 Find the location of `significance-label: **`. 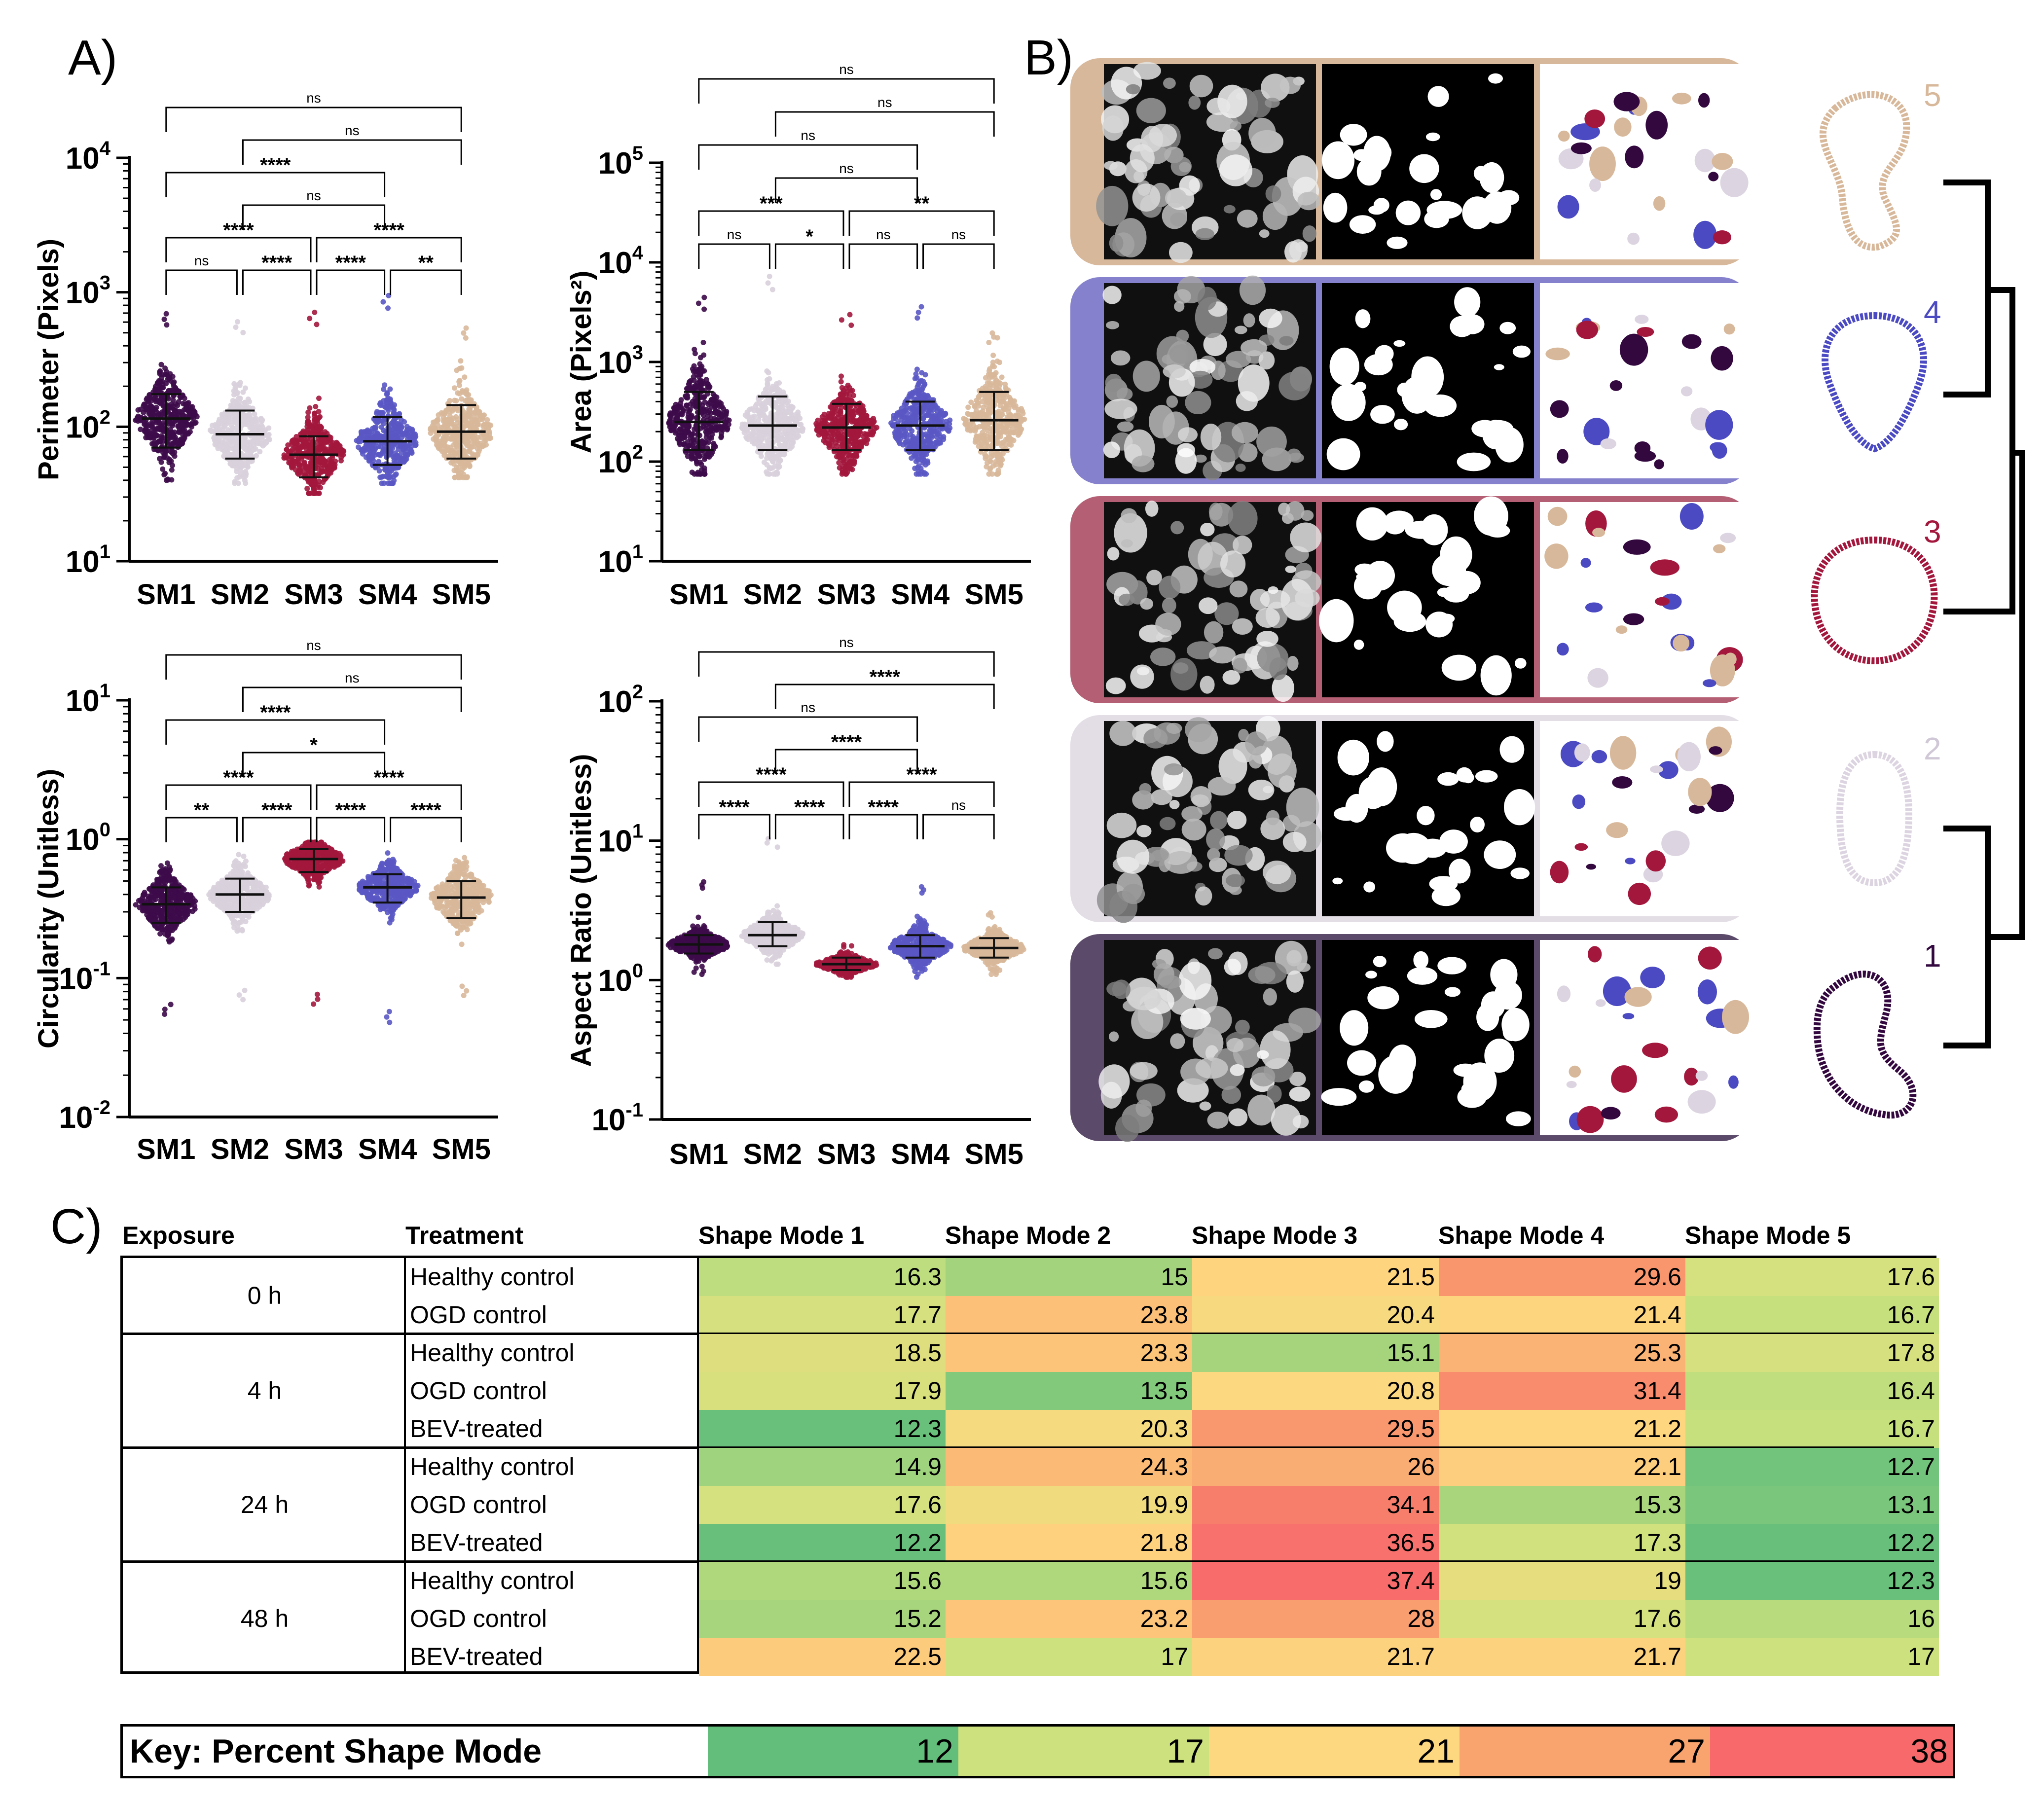

significance-label: ** is located at coordinates (922, 204).